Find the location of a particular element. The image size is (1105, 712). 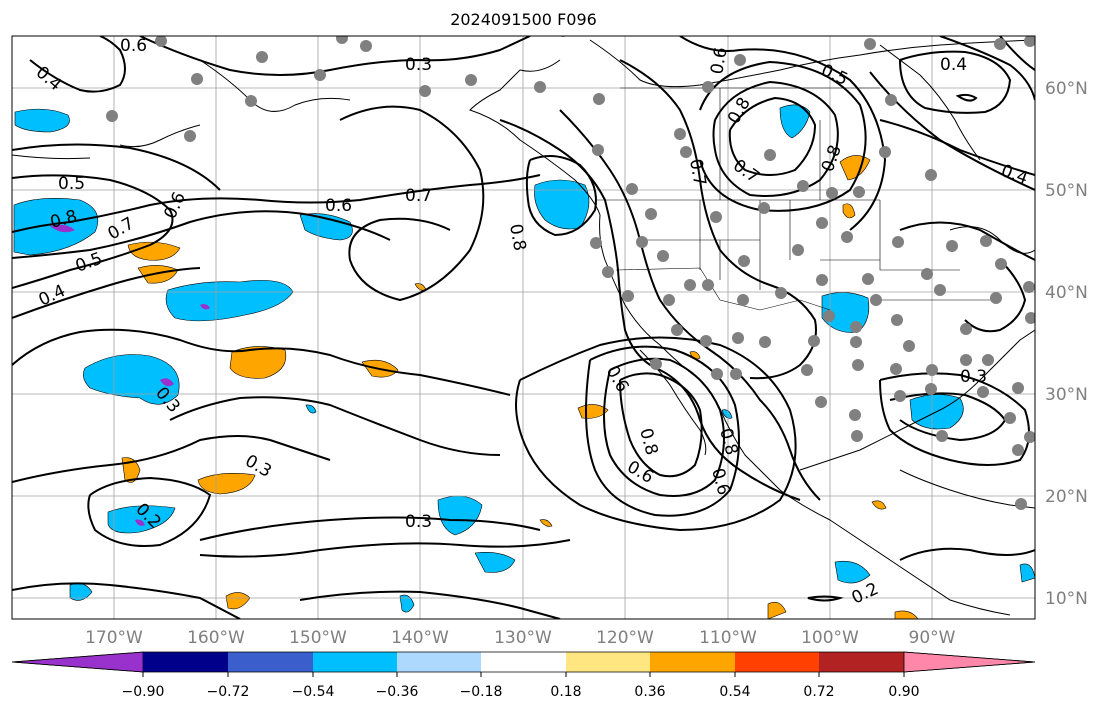

lon-label: 100°W is located at coordinates (830, 638).